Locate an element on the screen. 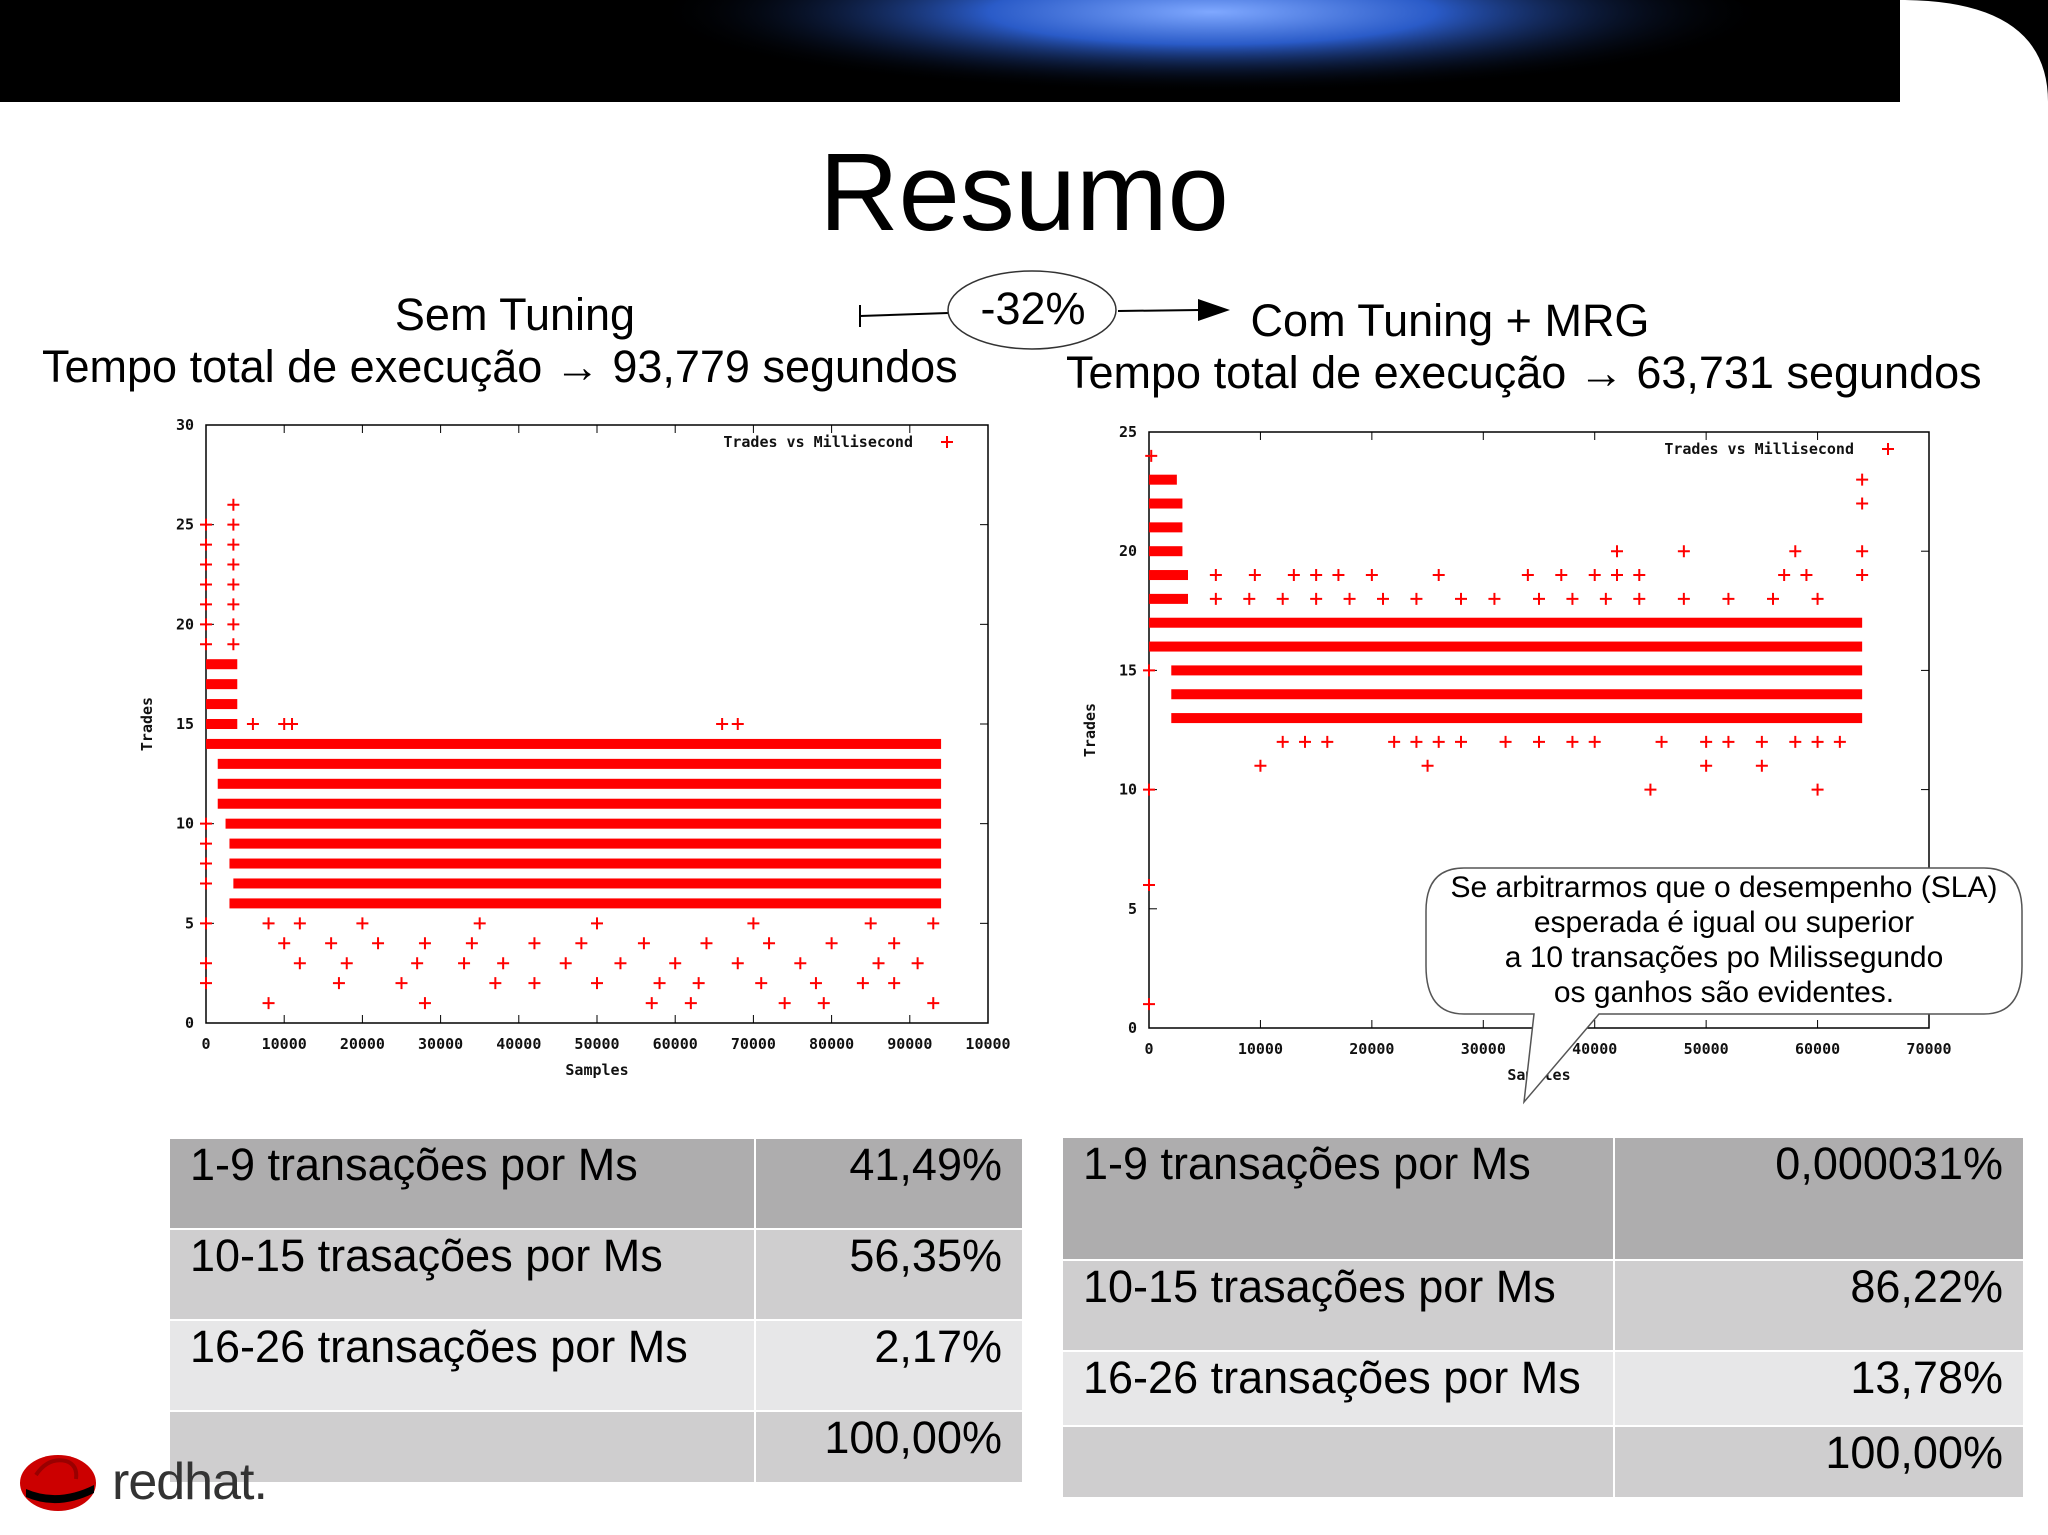 The height and width of the screenshot is (1535, 2048). table-cell-label: 10-15 trasações por Ms is located at coordinates (1339, 1306).